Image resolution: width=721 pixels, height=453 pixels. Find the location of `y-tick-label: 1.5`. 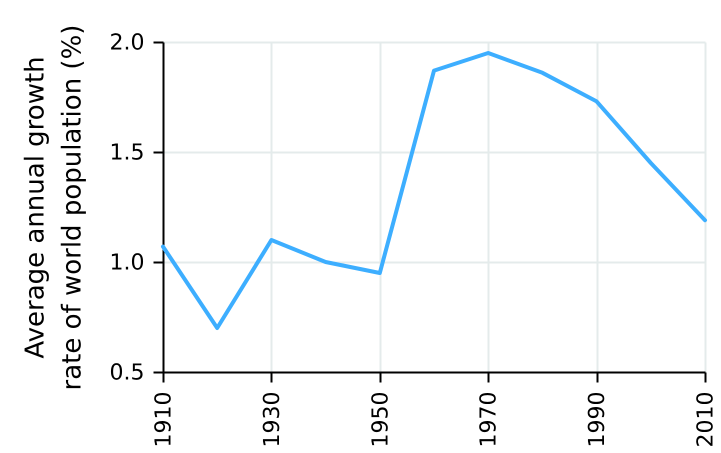

y-tick-label: 1.5 is located at coordinates (127, 153).